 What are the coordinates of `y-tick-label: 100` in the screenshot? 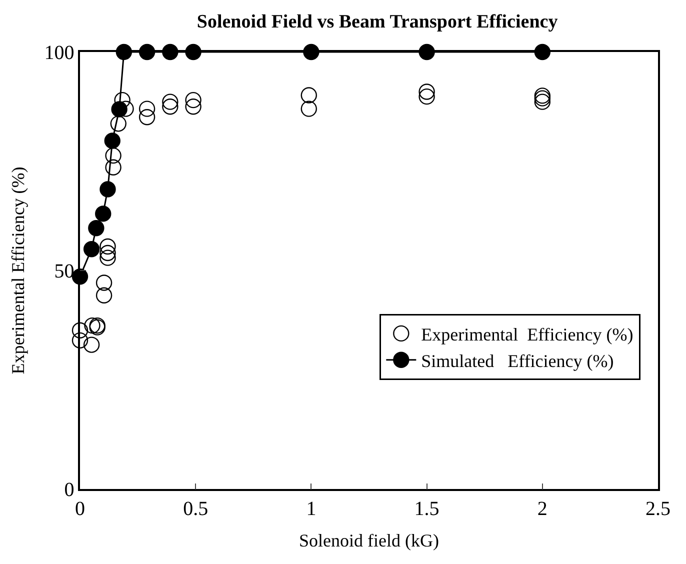 It's located at (59, 53).